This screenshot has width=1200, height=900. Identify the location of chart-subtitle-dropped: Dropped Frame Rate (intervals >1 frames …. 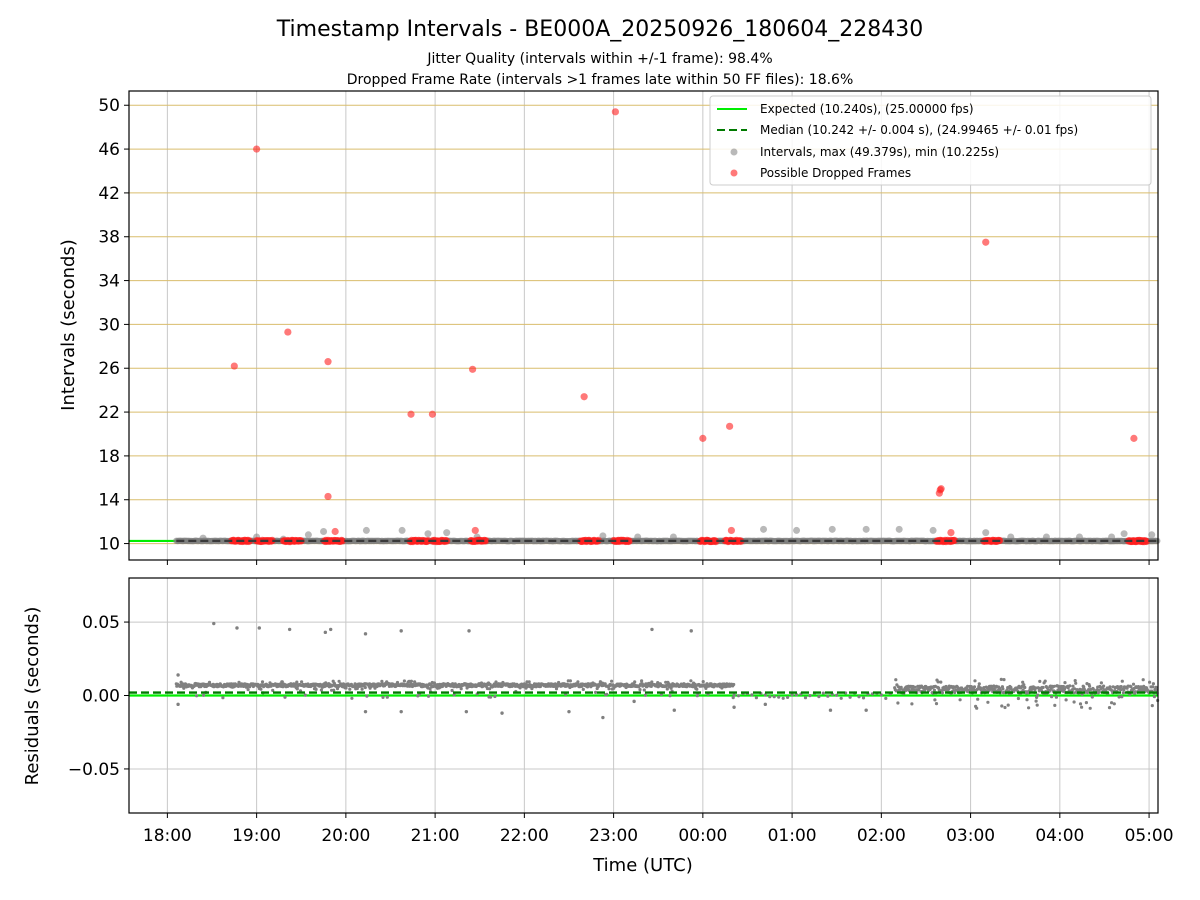
(600, 80).